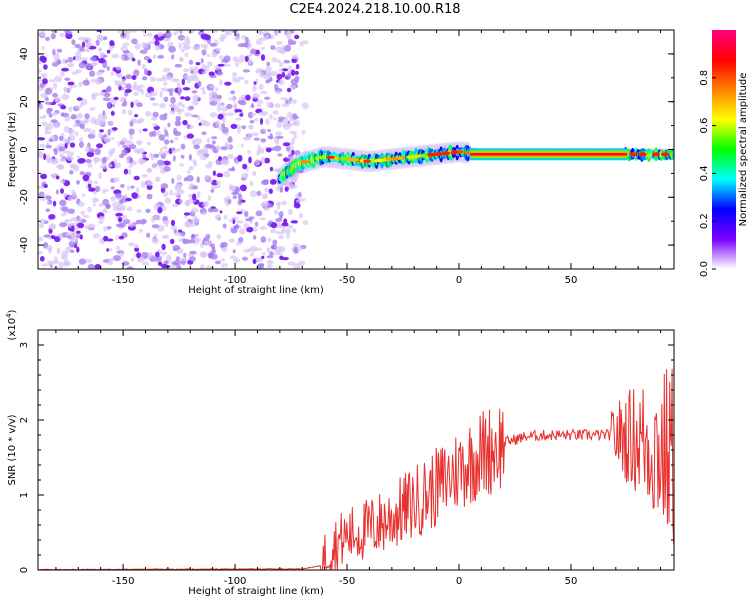 The image size is (750, 600). I want to click on y-tick-label: -20, so click(24, 197).